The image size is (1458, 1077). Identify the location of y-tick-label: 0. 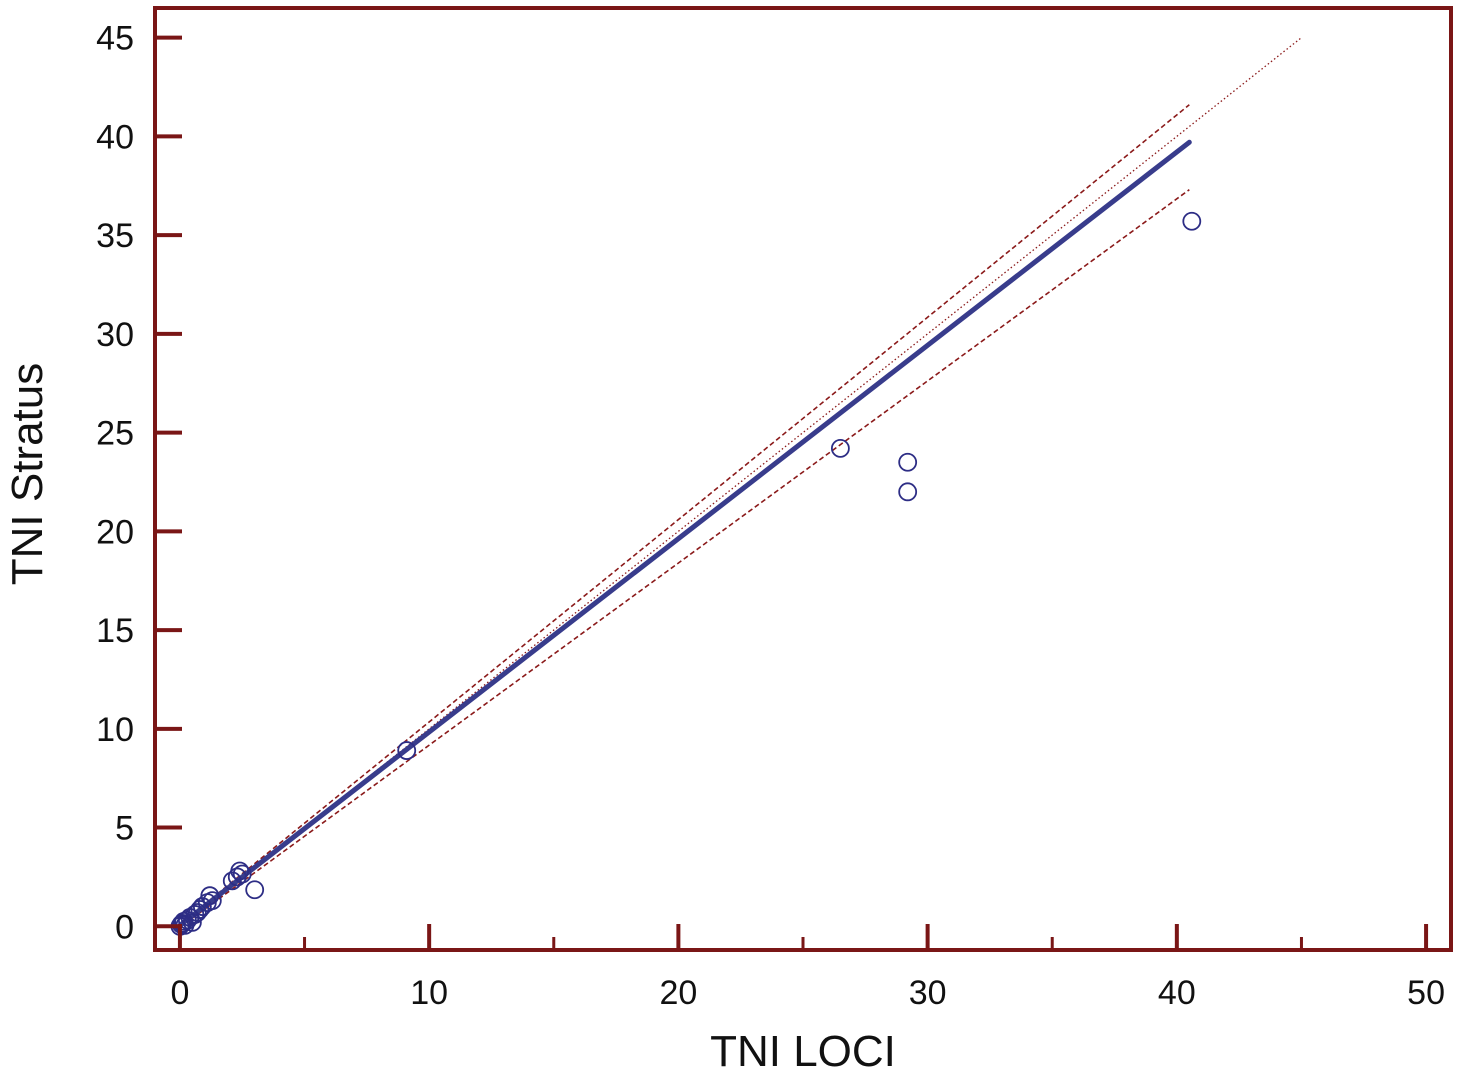
(124, 927).